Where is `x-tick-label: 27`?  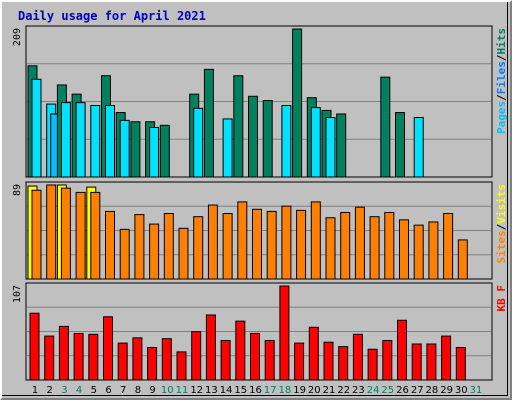 x-tick-label: 27 is located at coordinates (417, 390).